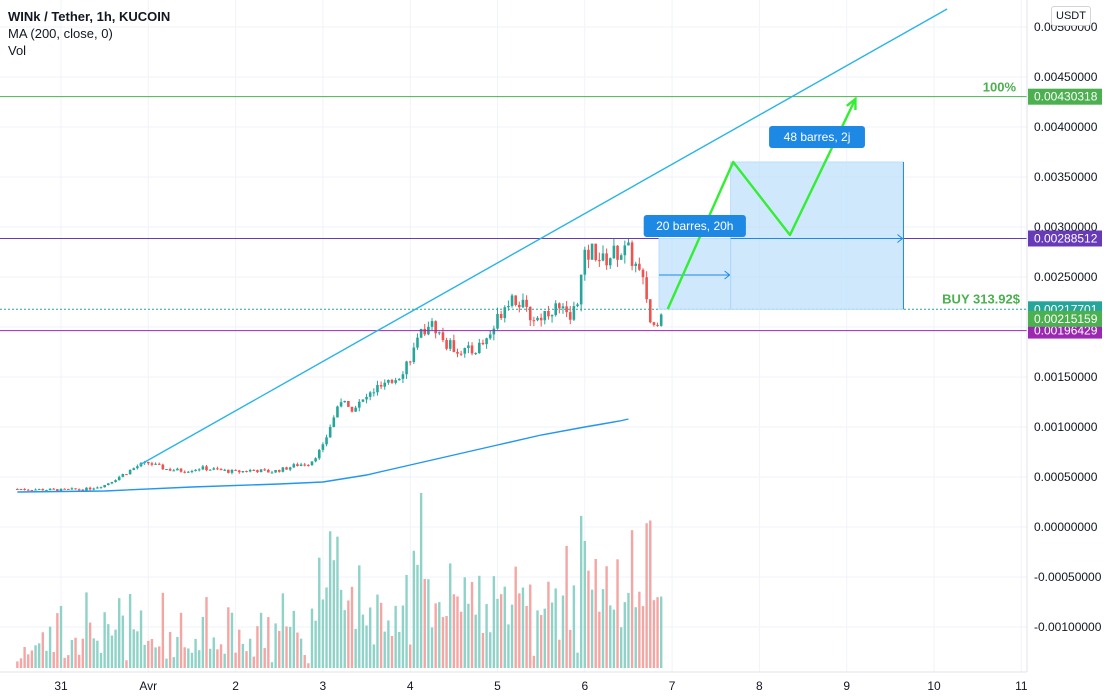 Image resolution: width=1113 pixels, height=699 pixels. Describe the element at coordinates (1066, 319) in the screenshot. I see `price-tag-0.00215159: 0.00215159` at that location.